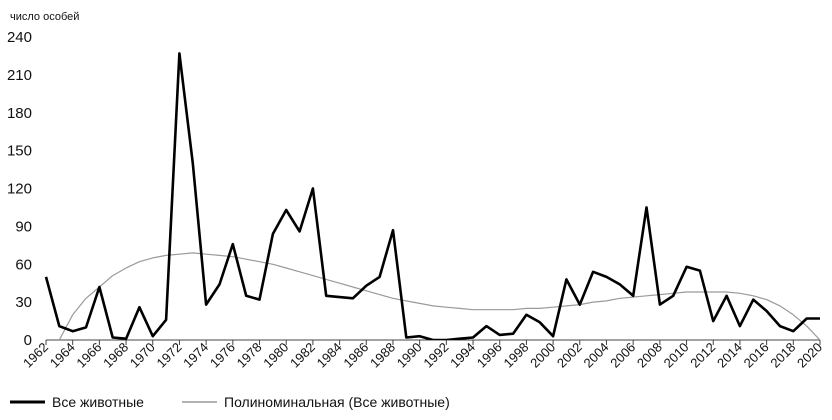 This screenshot has width=832, height=420. Describe the element at coordinates (19, 37) in the screenshot. I see `y-tick-label: 240` at that location.